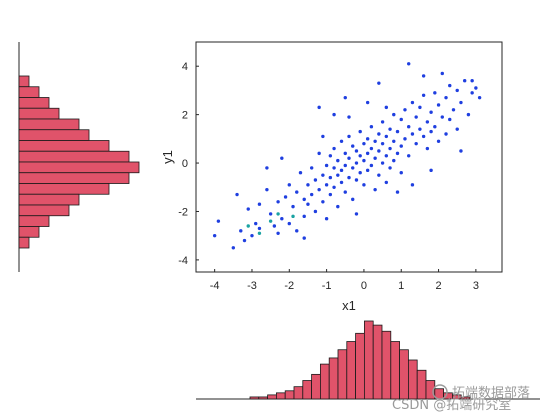 The image size is (560, 420). What do you see at coordinates (215, 286) in the screenshot?
I see `x-tick-label: -4` at bounding box center [215, 286].